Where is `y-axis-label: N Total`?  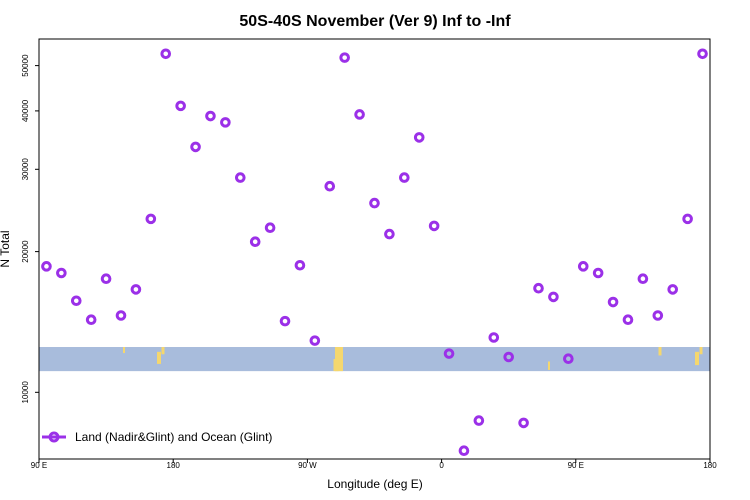 y-axis-label: N Total is located at coordinates (6, 248).